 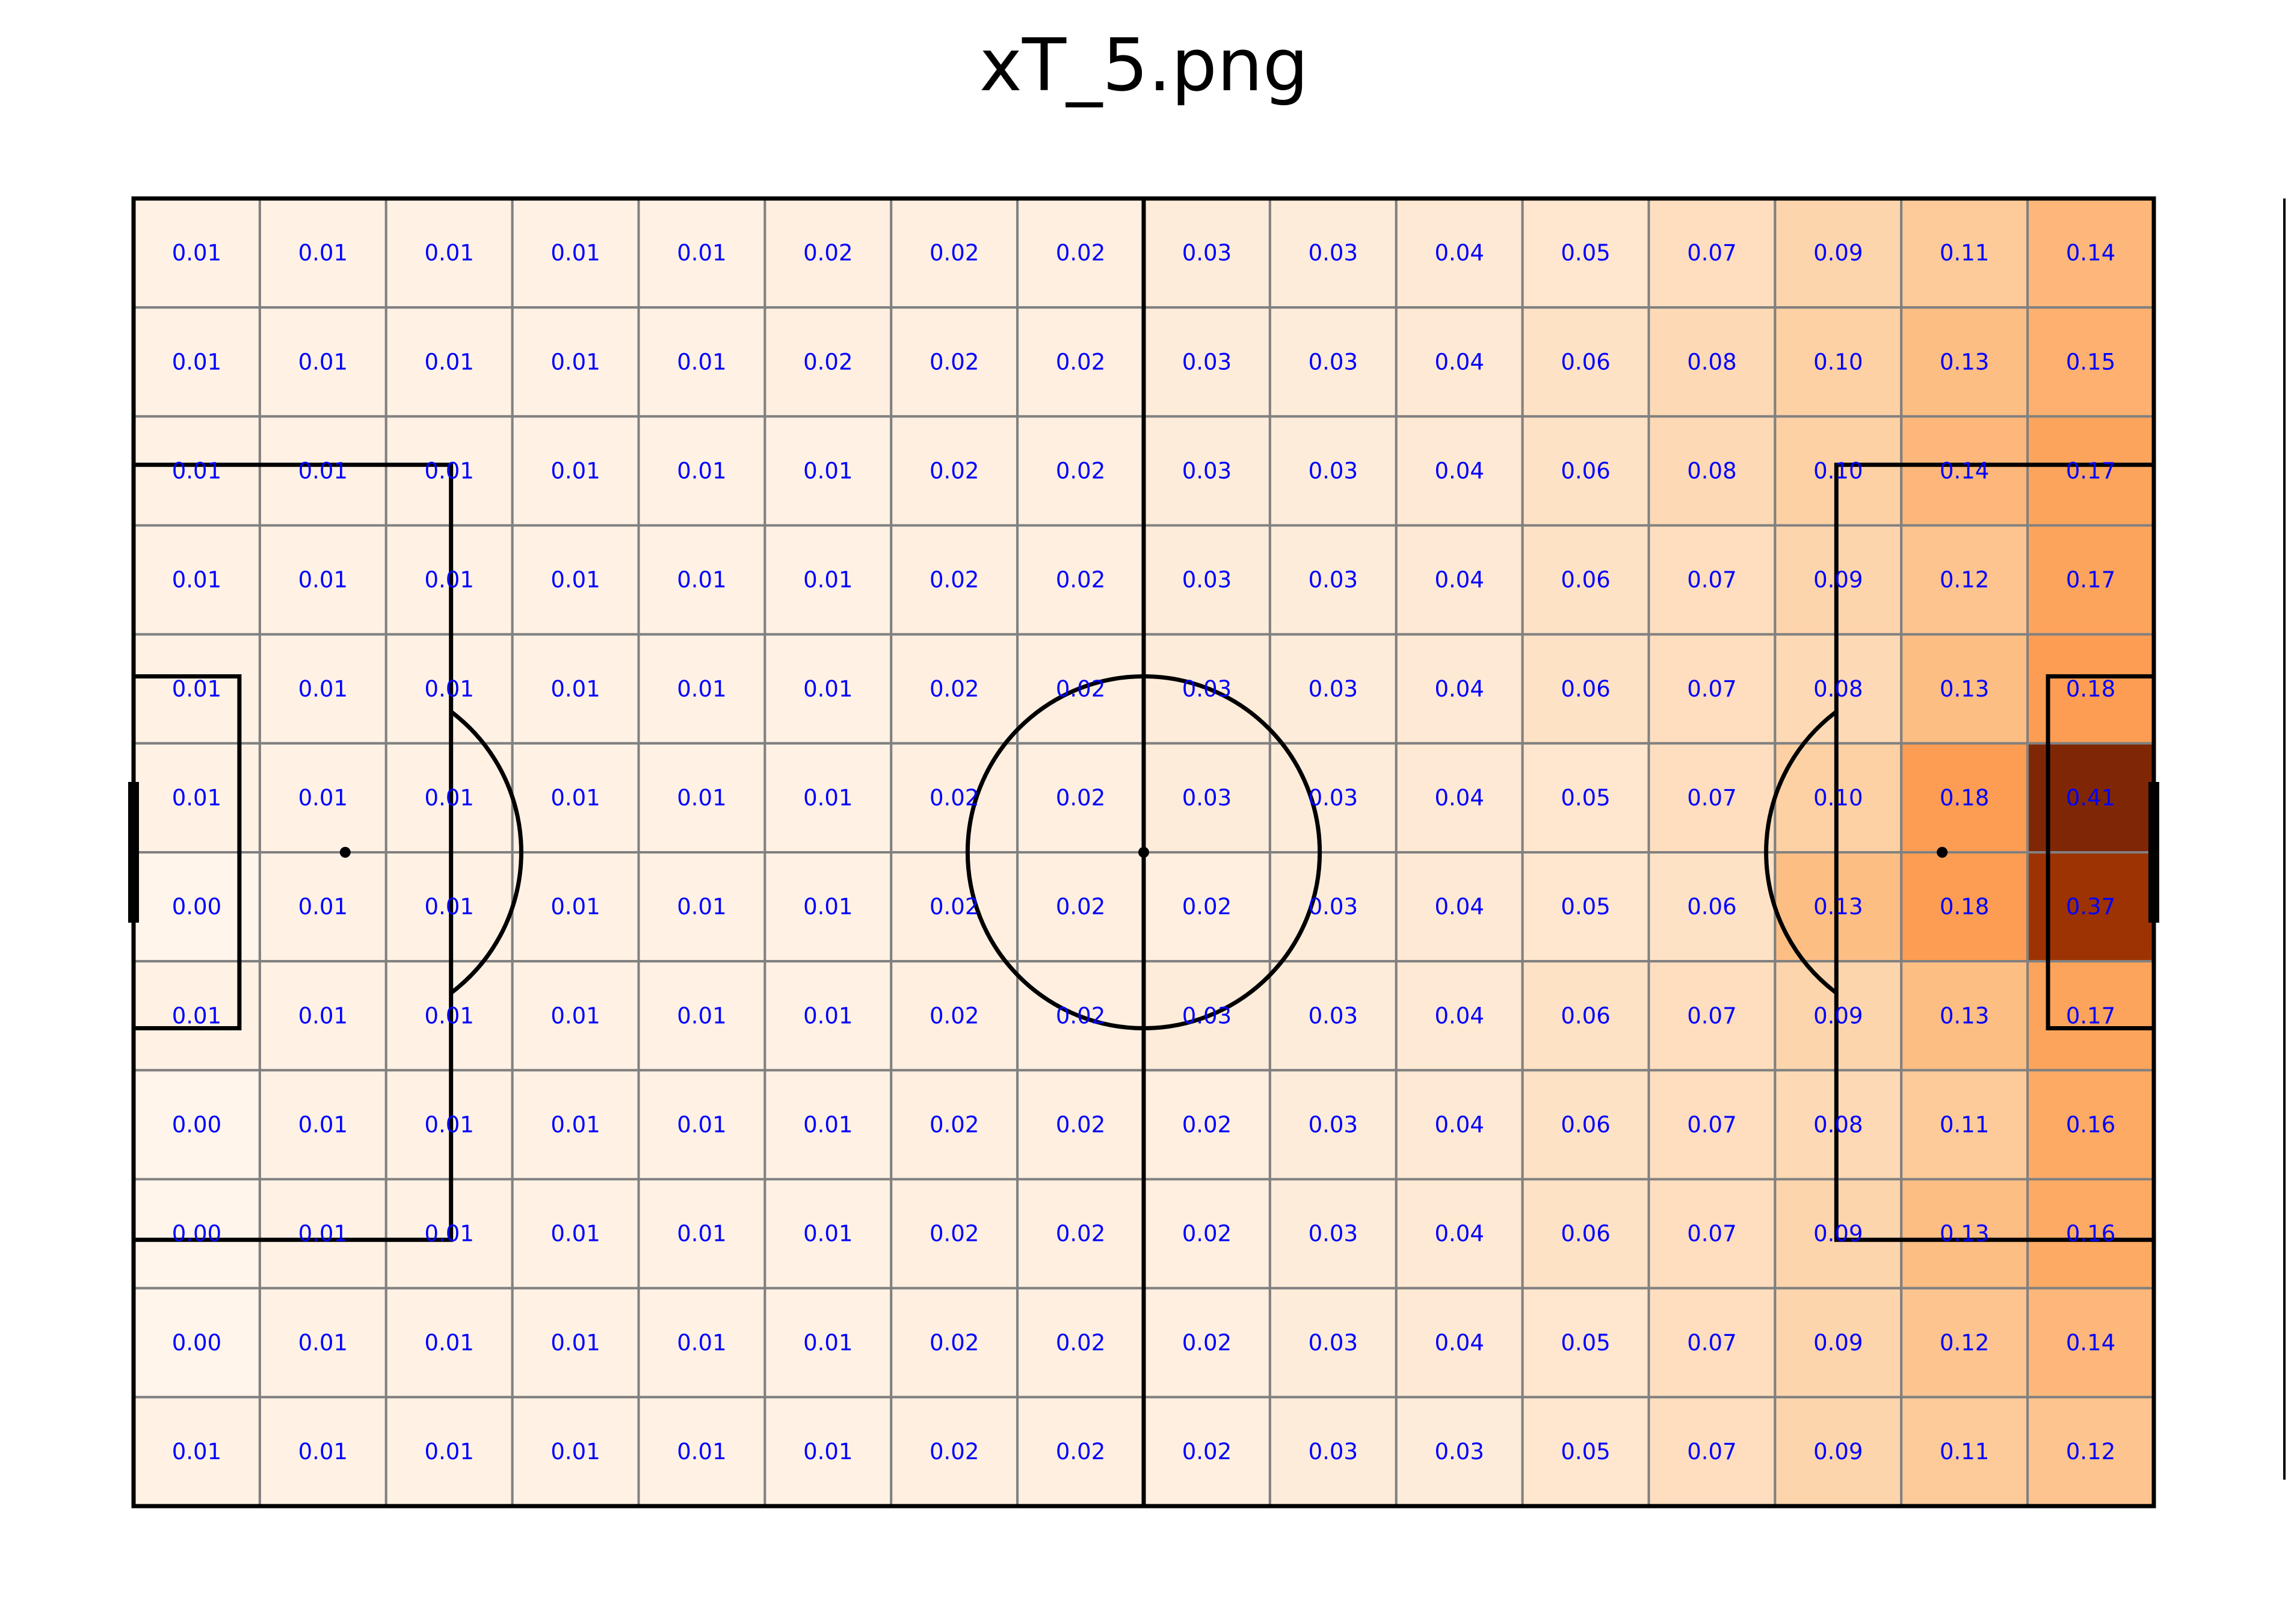 What do you see at coordinates (1964, 580) in the screenshot?
I see `cell-value-label: 0.12` at bounding box center [1964, 580].